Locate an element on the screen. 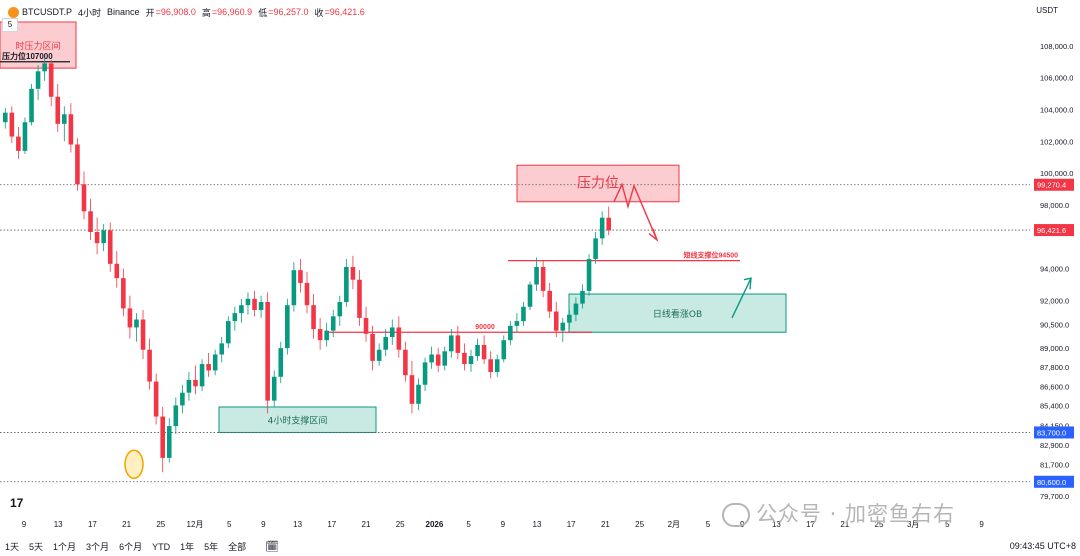 The height and width of the screenshot is (556, 1080). zone-label: 压力位 is located at coordinates (598, 183).